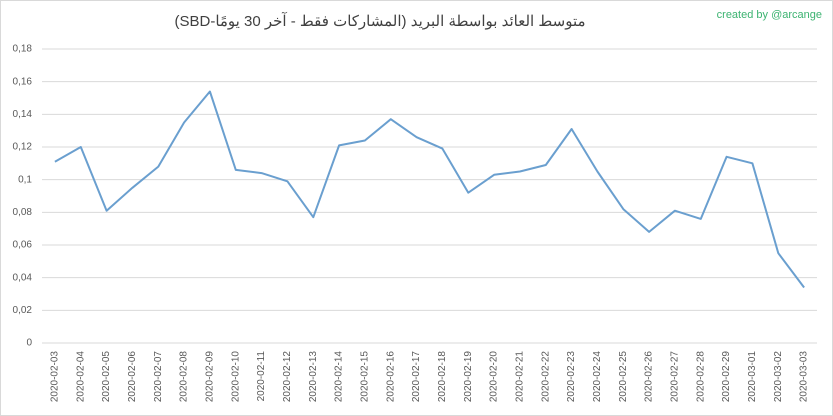 This screenshot has width=833, height=416. Describe the element at coordinates (623, 377) in the screenshot. I see `x-tick-label: 2020-02-25` at that location.